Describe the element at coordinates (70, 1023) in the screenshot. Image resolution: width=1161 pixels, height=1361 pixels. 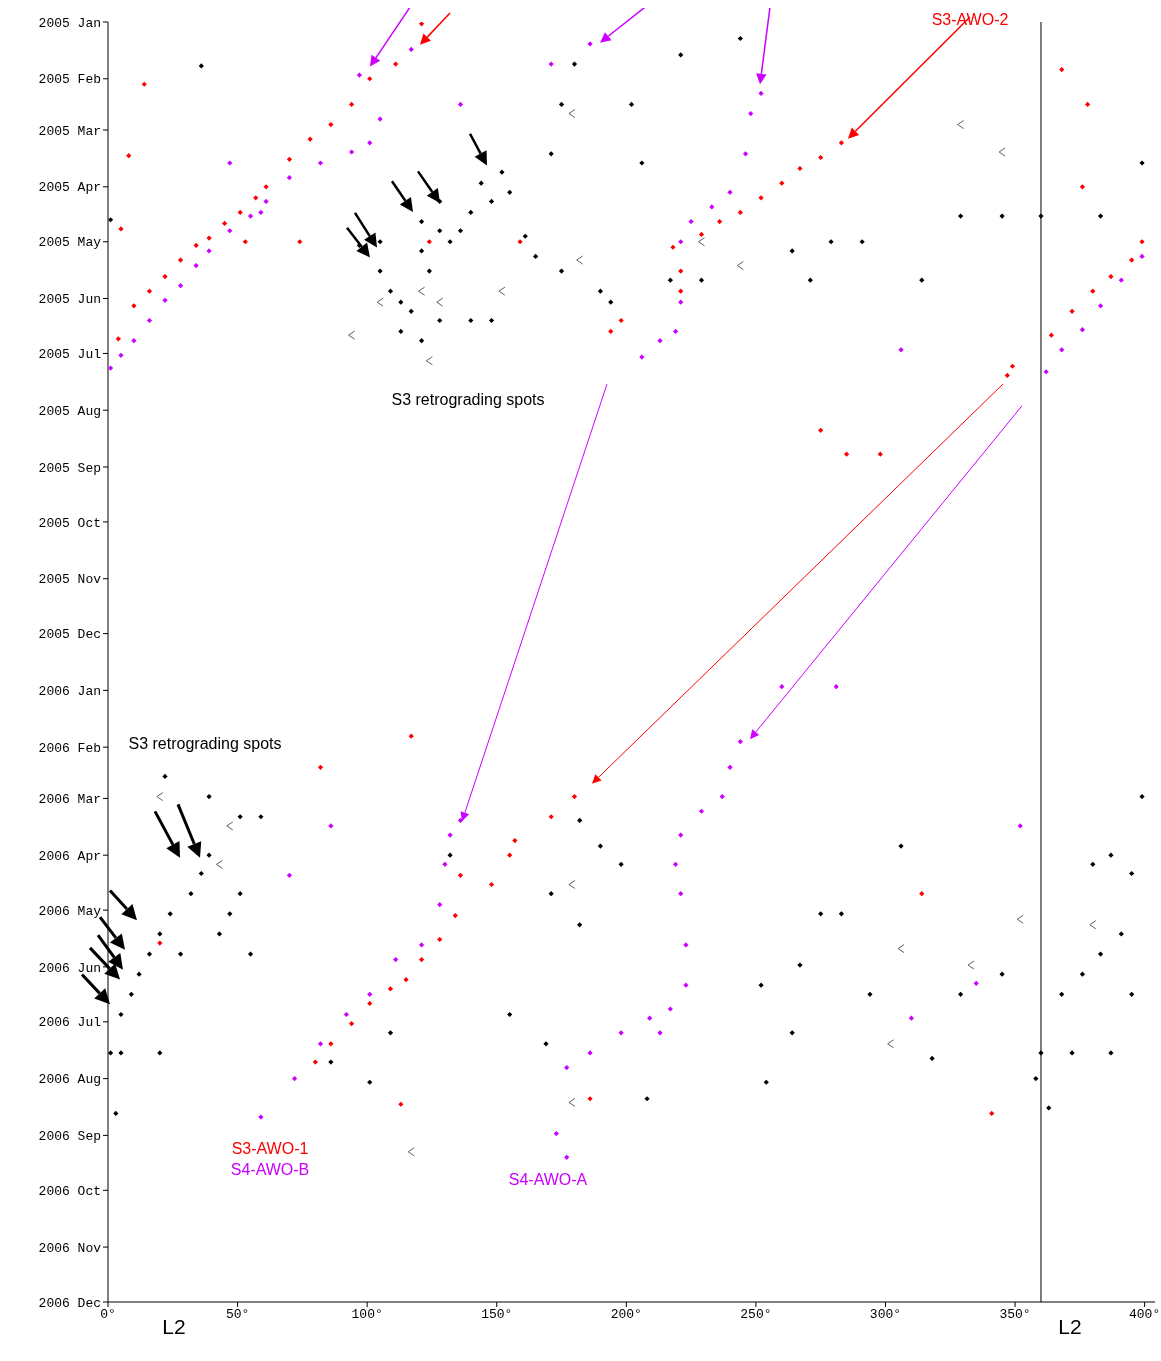
I see `y-tick-label: 2006 Jul` at that location.